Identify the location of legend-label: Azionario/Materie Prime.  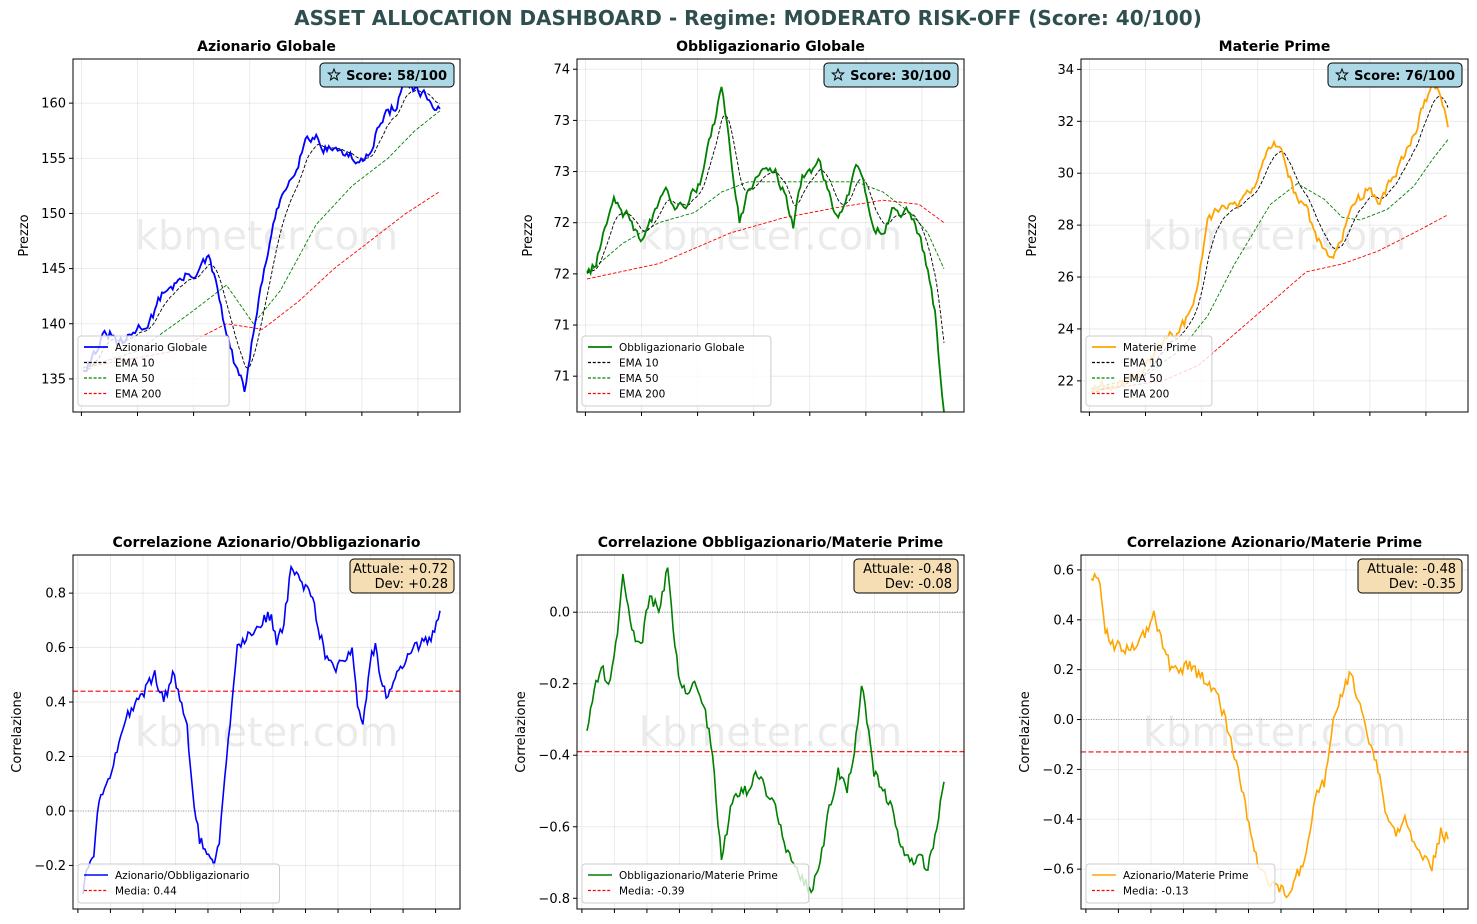
(1186, 876).